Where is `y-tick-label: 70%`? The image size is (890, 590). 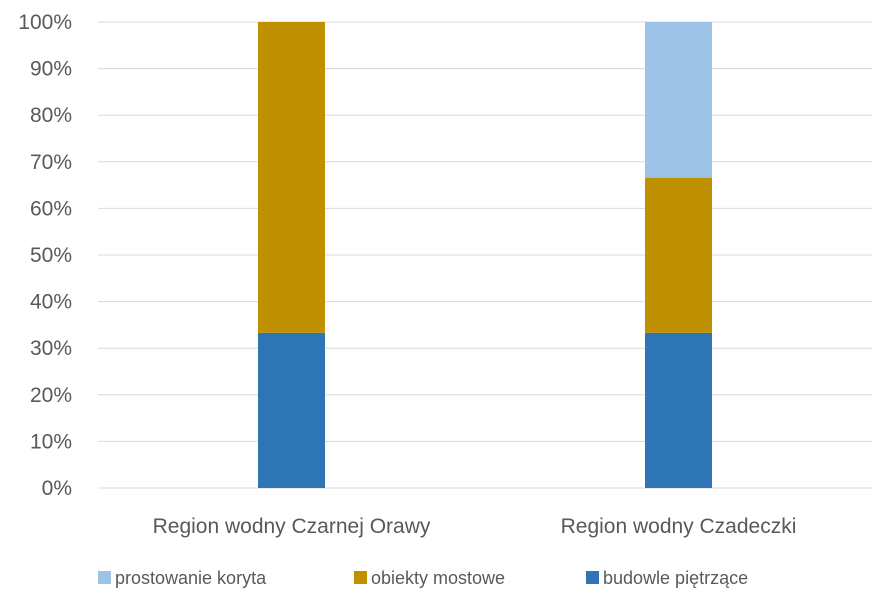
y-tick-label: 70% is located at coordinates (51, 162).